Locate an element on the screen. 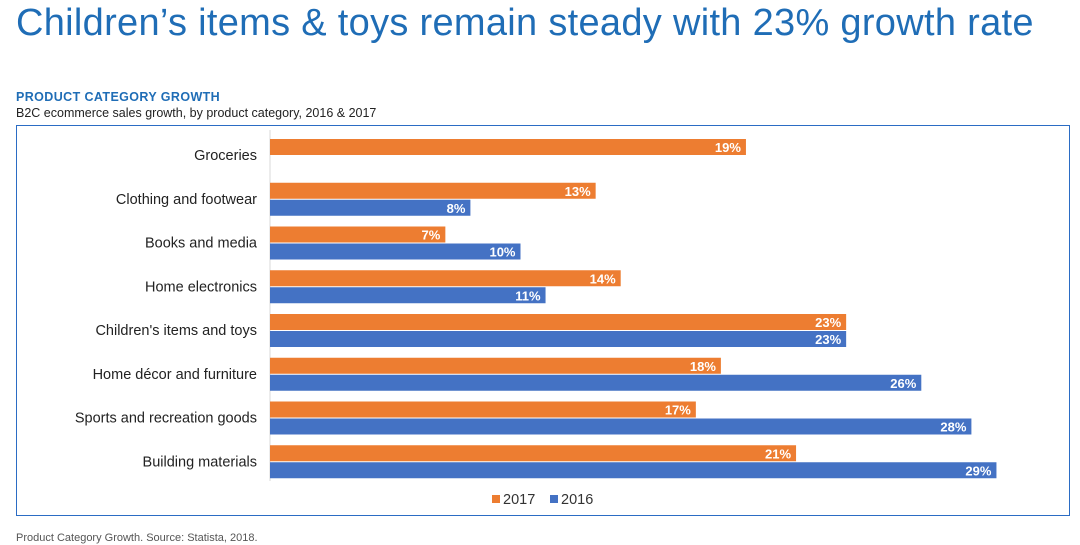  legend-swatch-2017 is located at coordinates (496, 499).